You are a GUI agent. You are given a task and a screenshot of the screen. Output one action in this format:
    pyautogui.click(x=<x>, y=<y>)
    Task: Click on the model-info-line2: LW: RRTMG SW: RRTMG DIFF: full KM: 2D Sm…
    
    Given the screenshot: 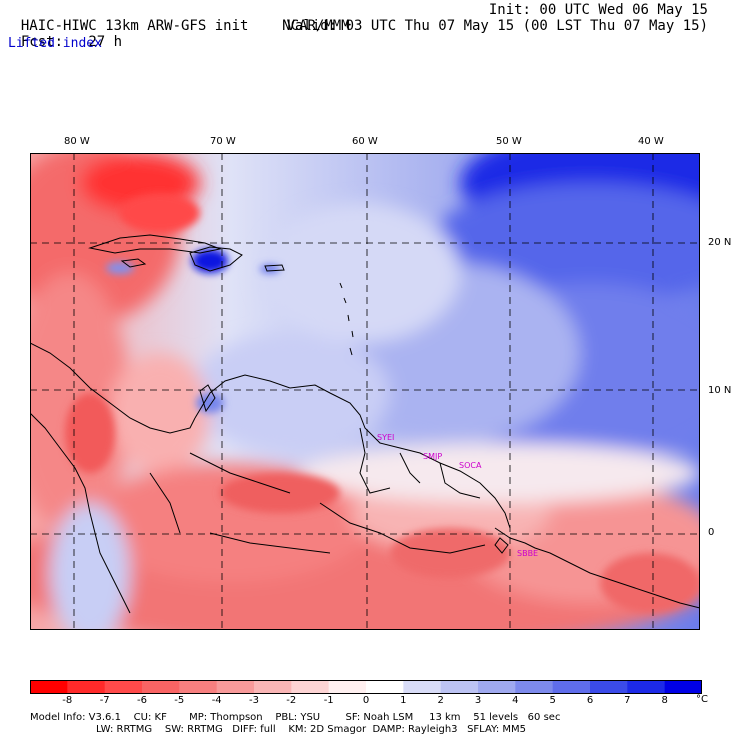 What is the action you would take?
    pyautogui.click(x=311, y=729)
    